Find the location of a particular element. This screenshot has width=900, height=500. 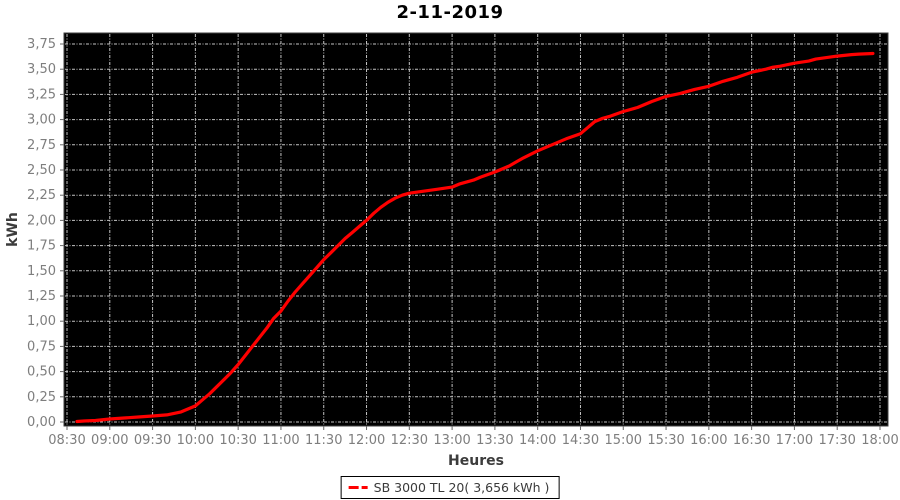

series-line-marker-icon is located at coordinates (358, 487).